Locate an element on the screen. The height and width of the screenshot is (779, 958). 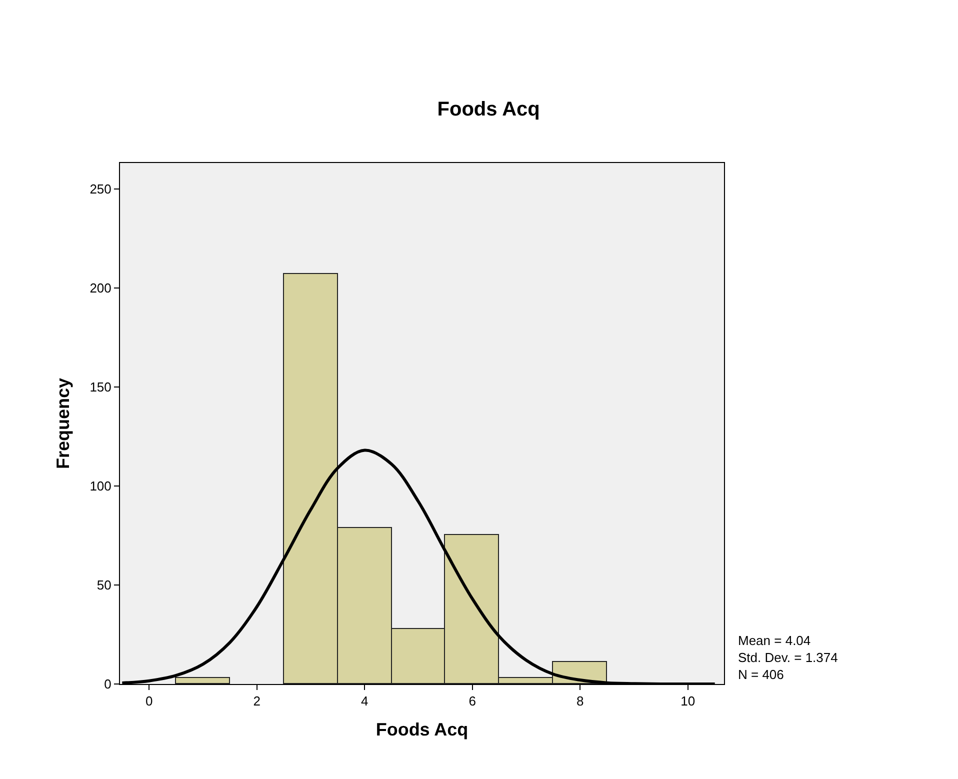
y-tick-label: 150 is located at coordinates (101, 386).